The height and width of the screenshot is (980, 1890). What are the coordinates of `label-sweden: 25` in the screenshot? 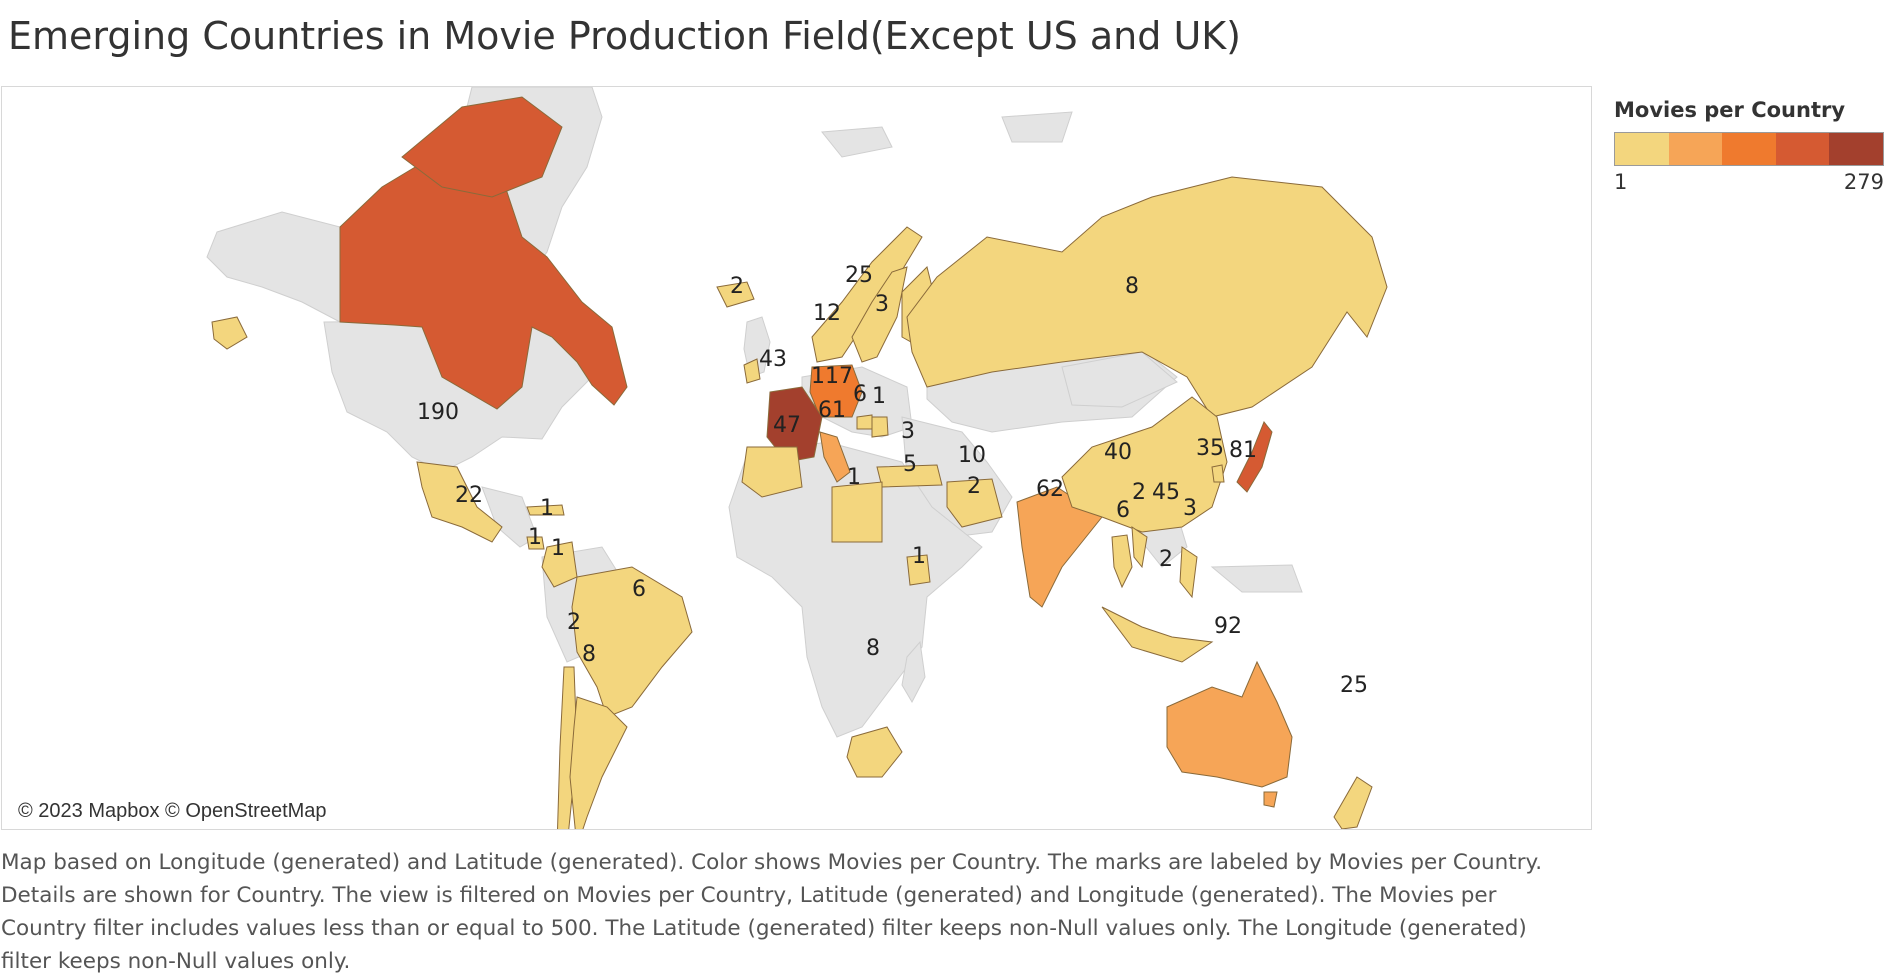 It's located at (859, 275).